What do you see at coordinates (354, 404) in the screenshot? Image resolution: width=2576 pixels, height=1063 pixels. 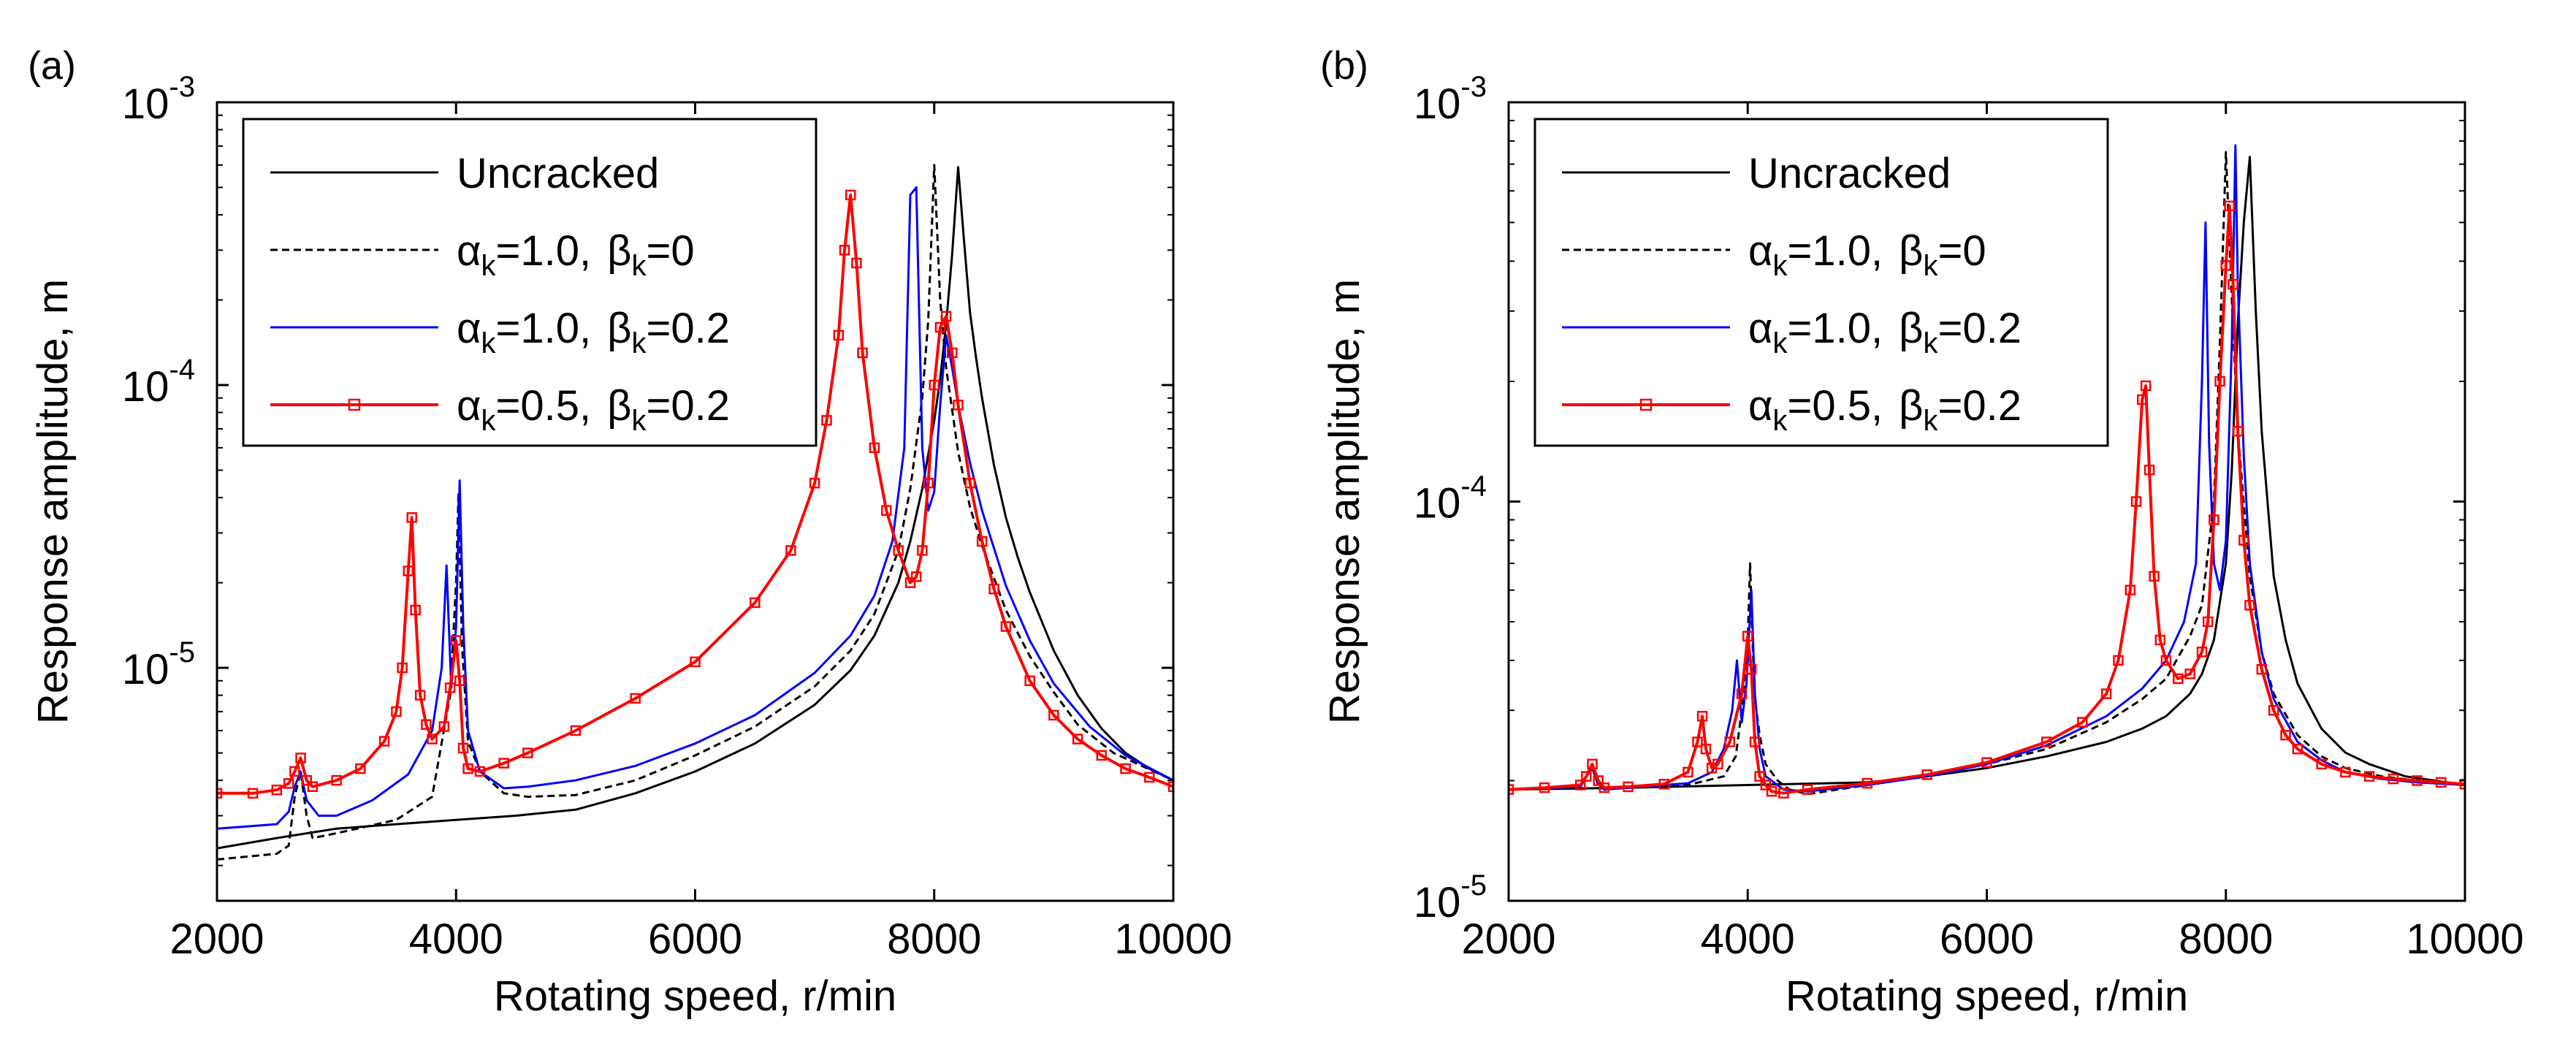 I see `panel-a-legend-swatch-marker` at bounding box center [354, 404].